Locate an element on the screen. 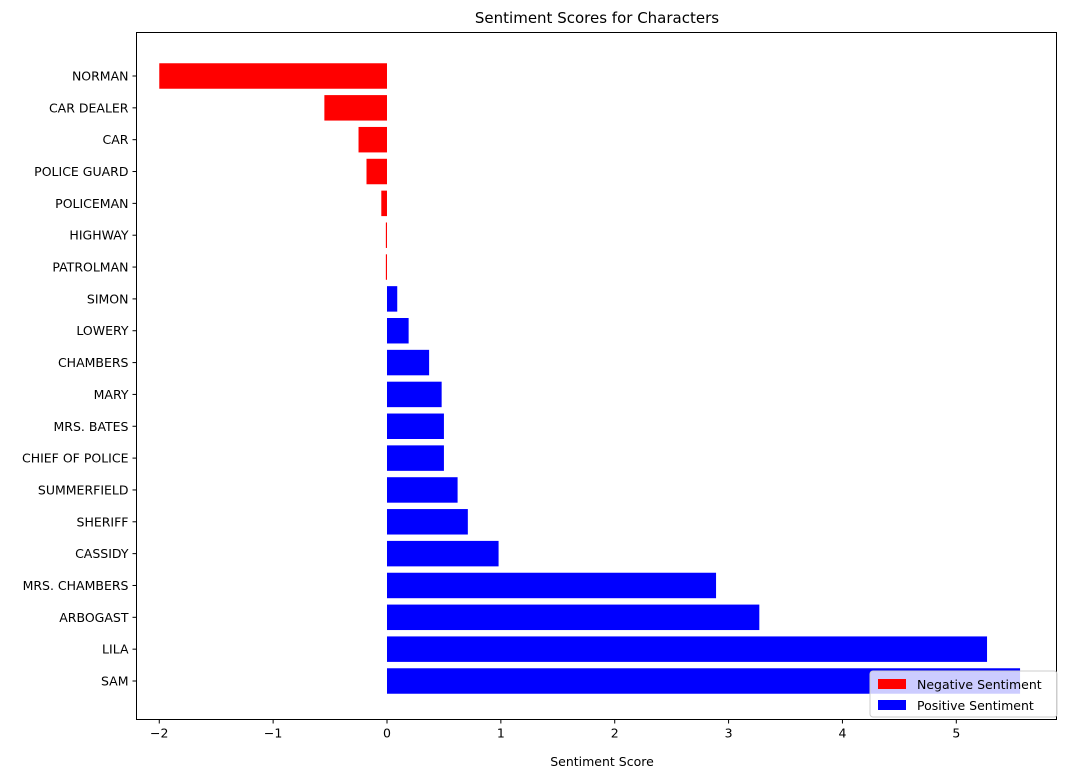  bar-car-dealer is located at coordinates (355, 108).